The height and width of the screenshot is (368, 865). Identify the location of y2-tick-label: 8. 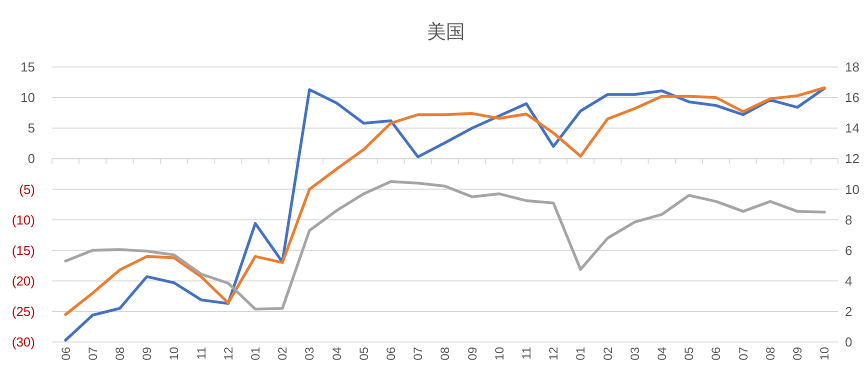
(848, 220).